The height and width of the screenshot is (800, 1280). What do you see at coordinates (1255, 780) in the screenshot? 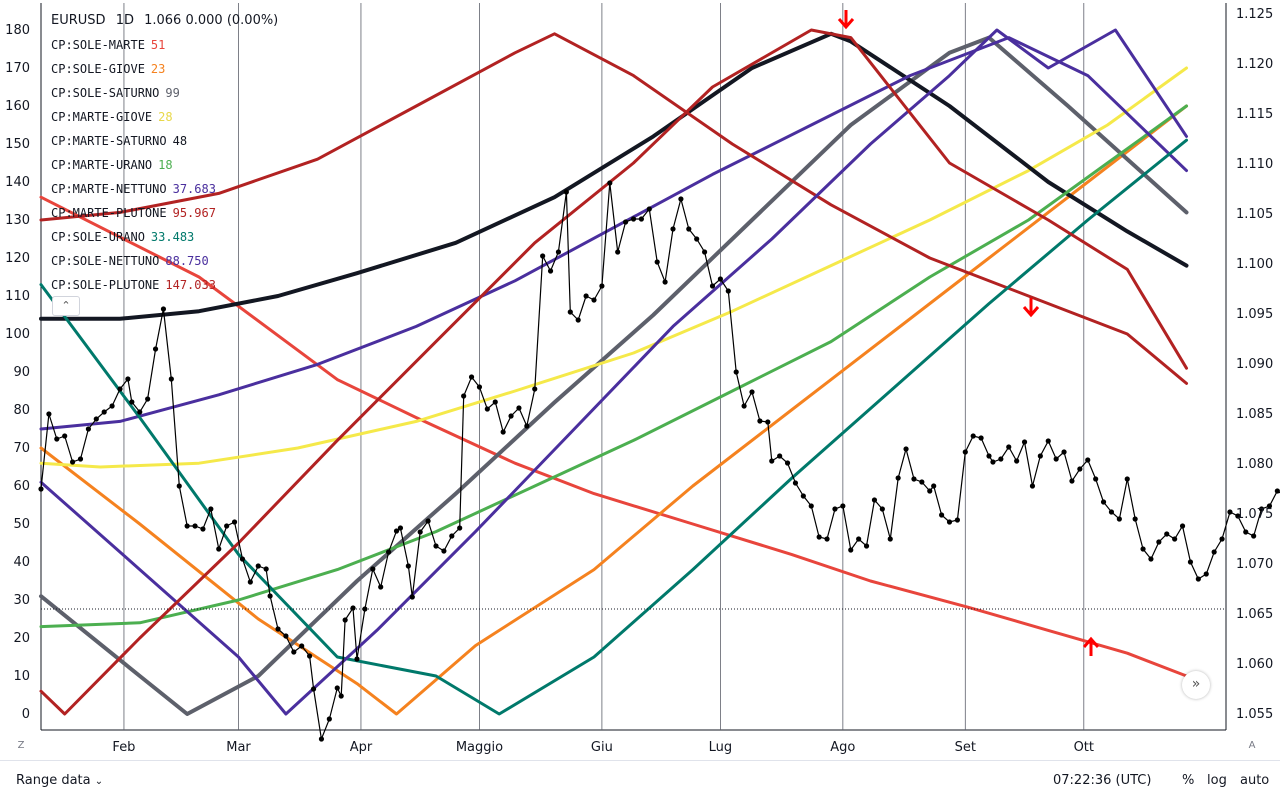
I see `auto-scale-toggle: auto` at bounding box center [1255, 780].